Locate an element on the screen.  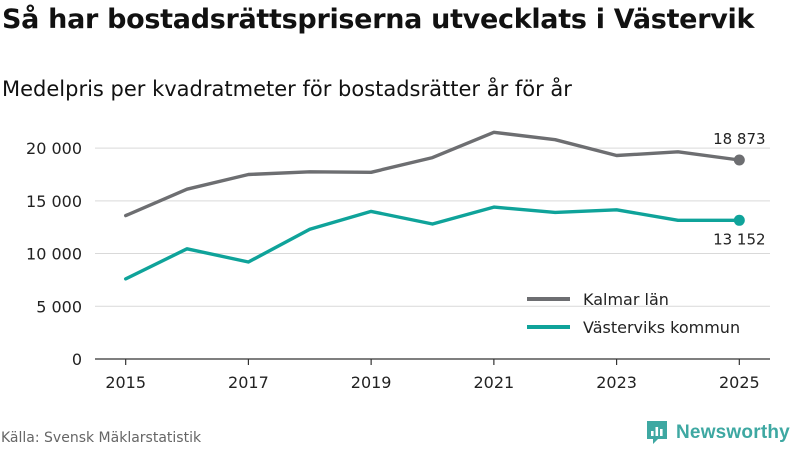
data-label: 18 873 is located at coordinates (739, 139).